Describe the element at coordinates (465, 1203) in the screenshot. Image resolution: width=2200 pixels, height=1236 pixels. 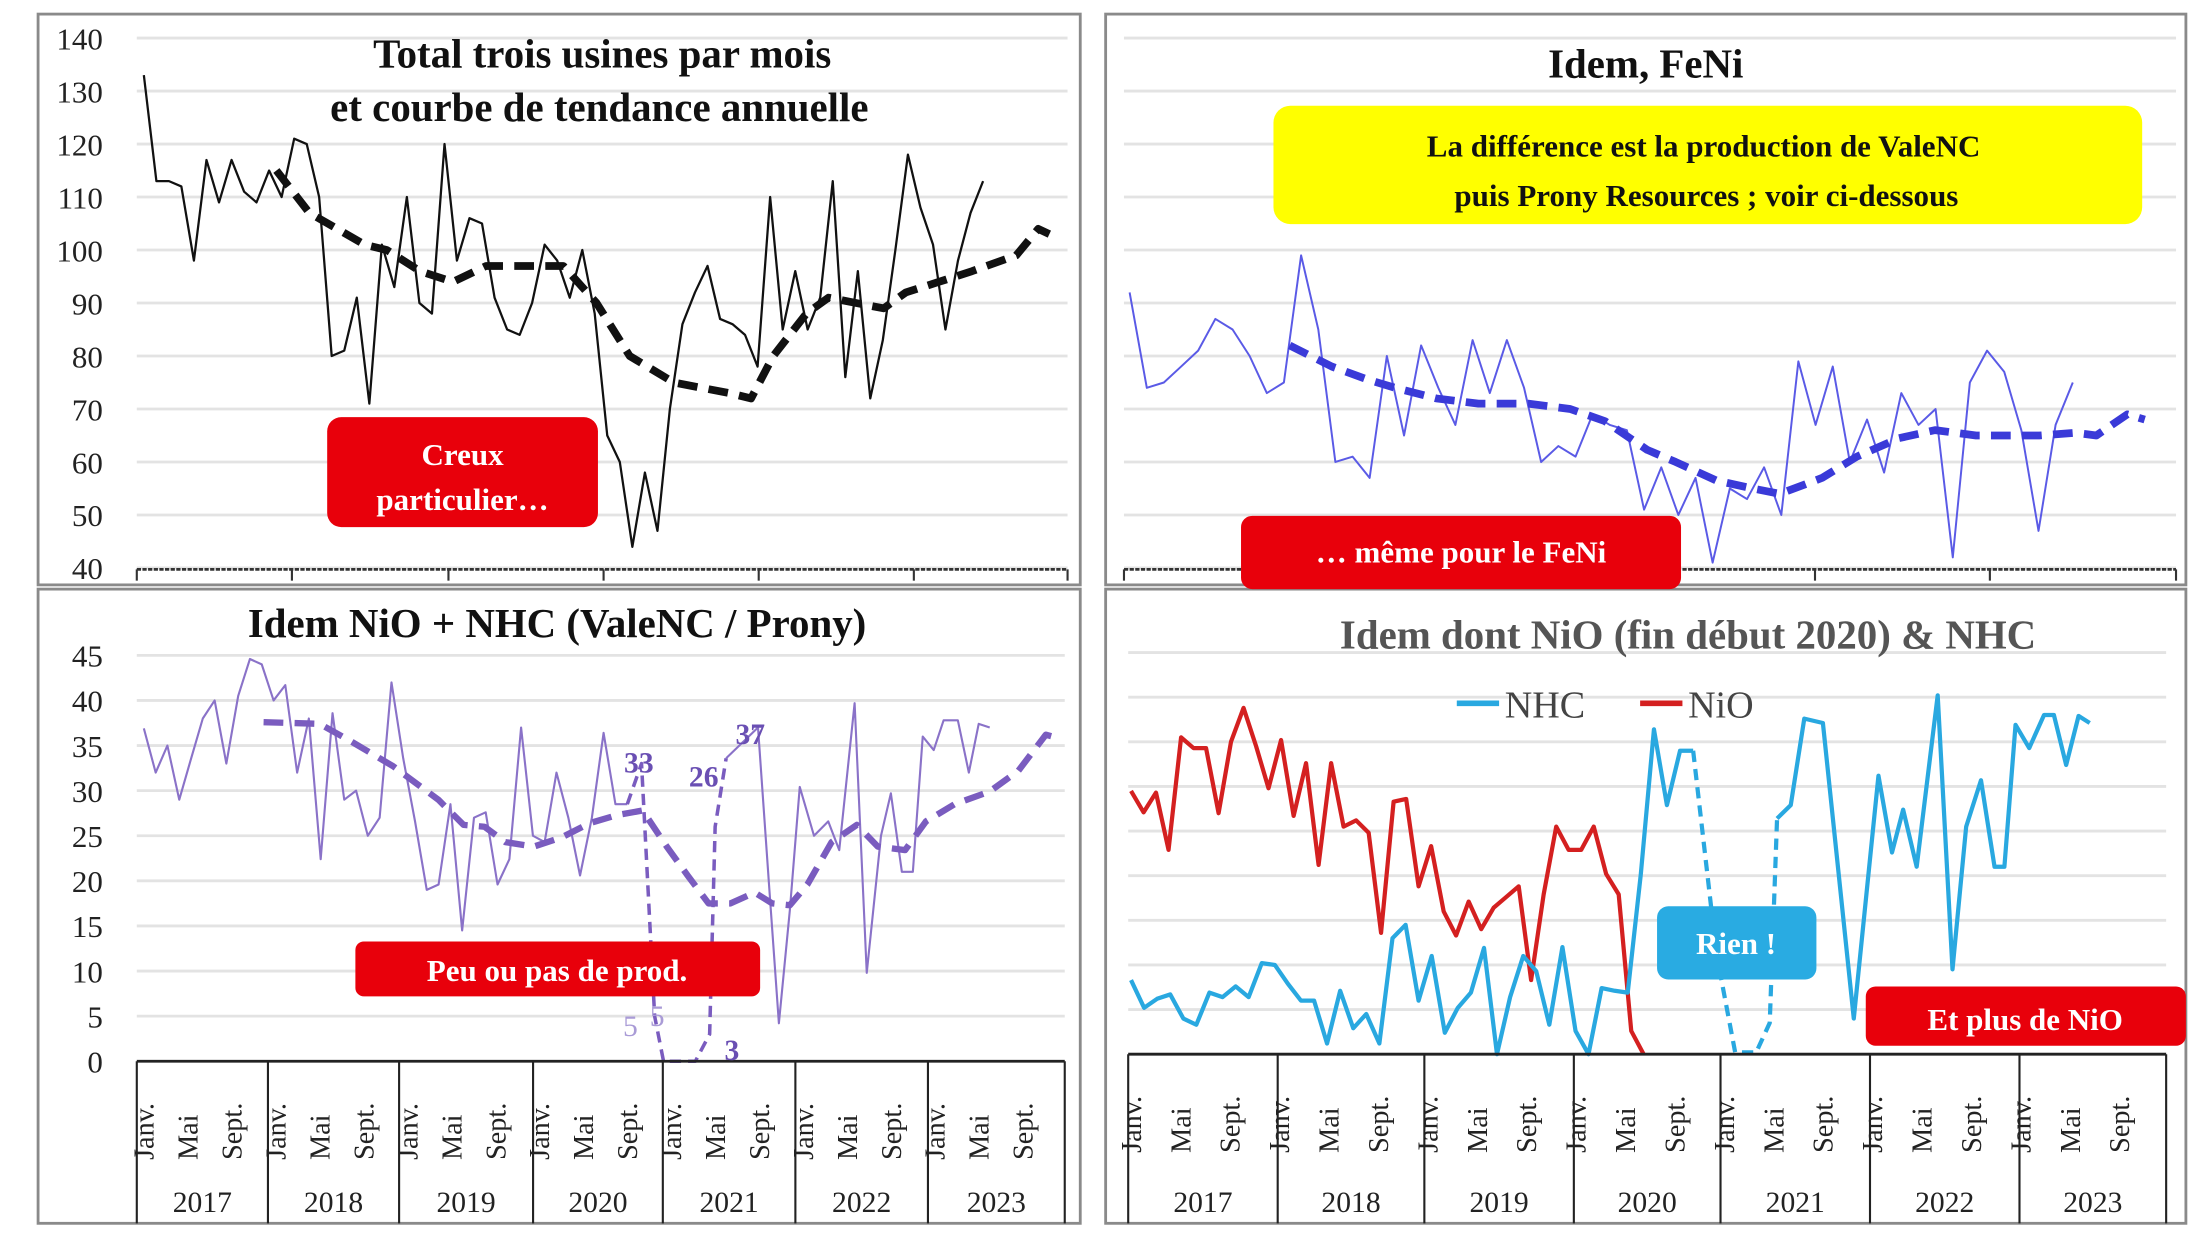
I see `x-year-label: 2019` at that location.